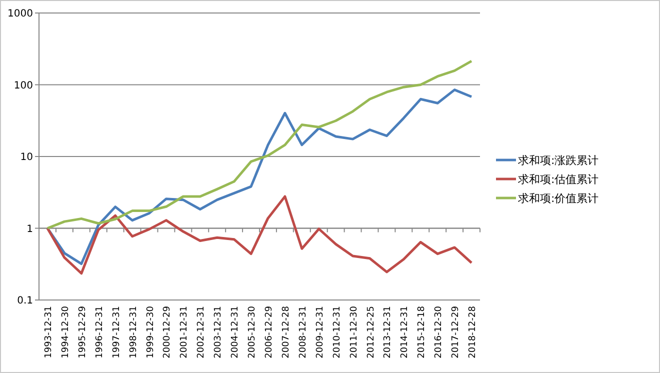 The width and height of the screenshot is (660, 373). I want to click on x-tick-label: 1997-12-31, so click(117, 332).